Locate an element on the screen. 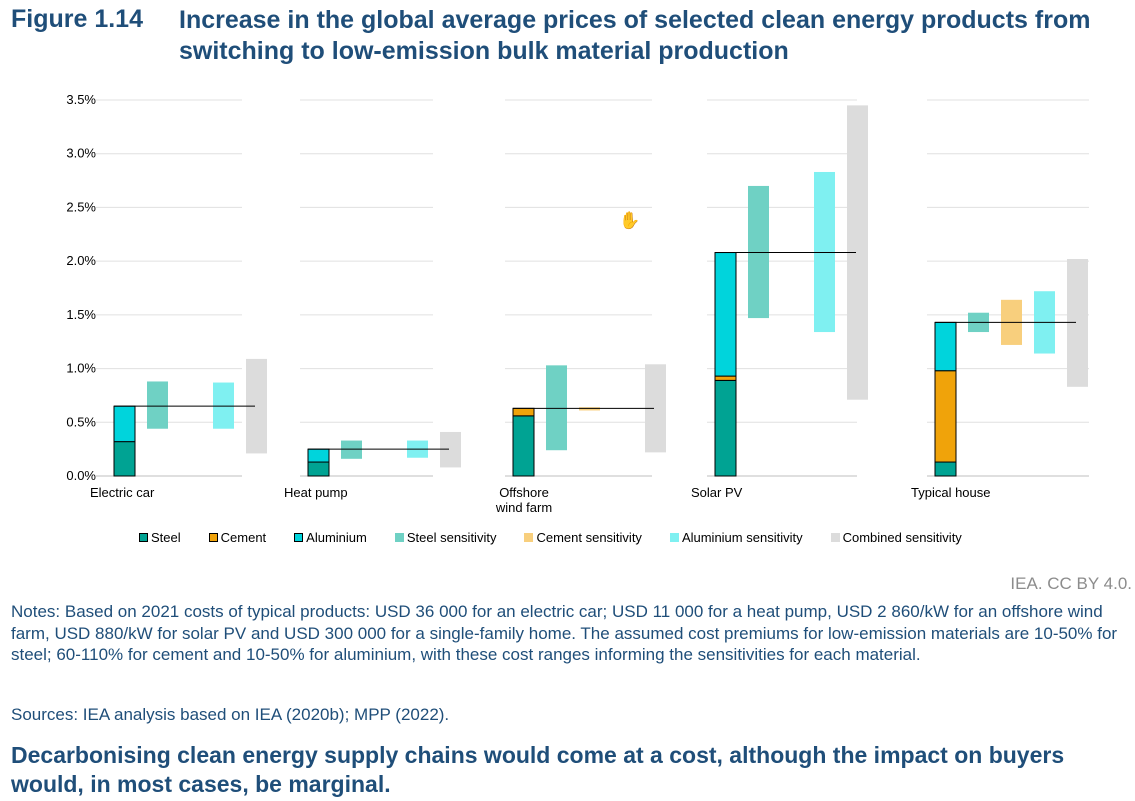 This screenshot has width=1135, height=801. y-tick-label: 1.0% is located at coordinates (81, 368).